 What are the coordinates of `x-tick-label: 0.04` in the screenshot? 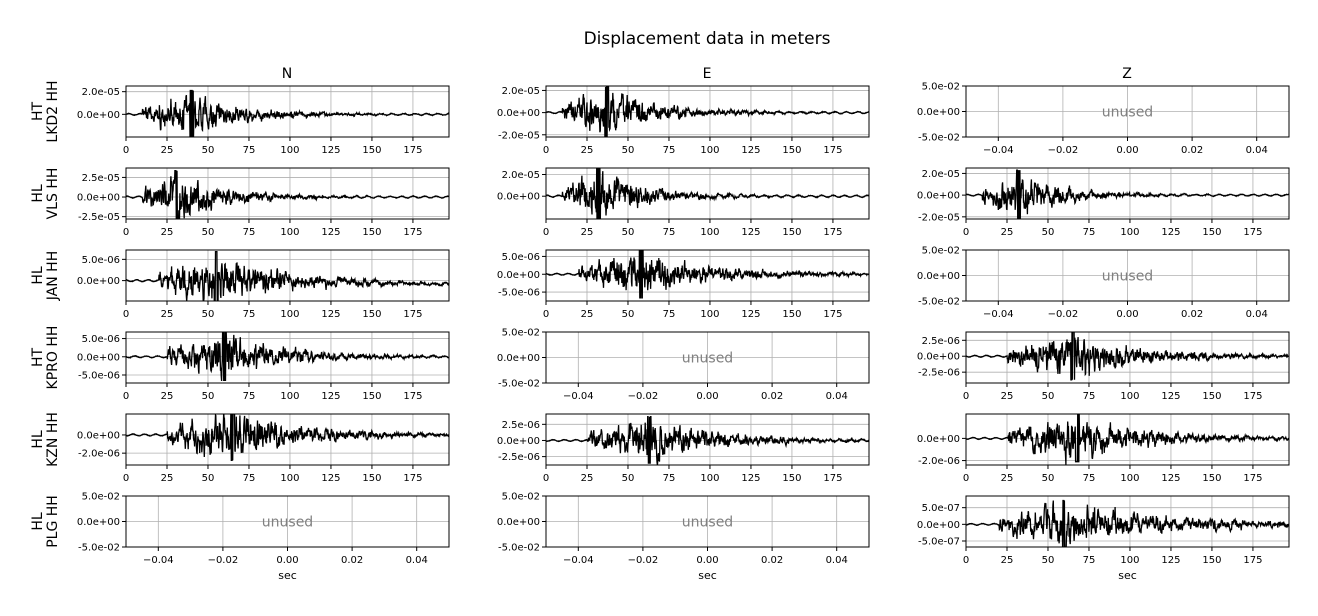 It's located at (1257, 314).